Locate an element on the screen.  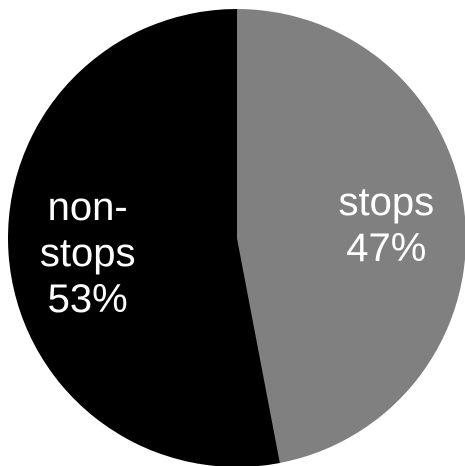
pie-label-line: 47% is located at coordinates (386, 248).